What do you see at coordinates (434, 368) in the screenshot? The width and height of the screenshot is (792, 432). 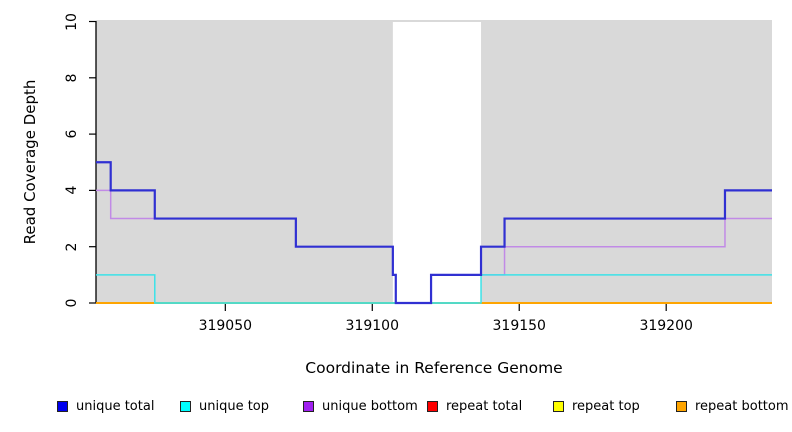 I see `x-axis-title: Coordinate in Reference Genome` at bounding box center [434, 368].